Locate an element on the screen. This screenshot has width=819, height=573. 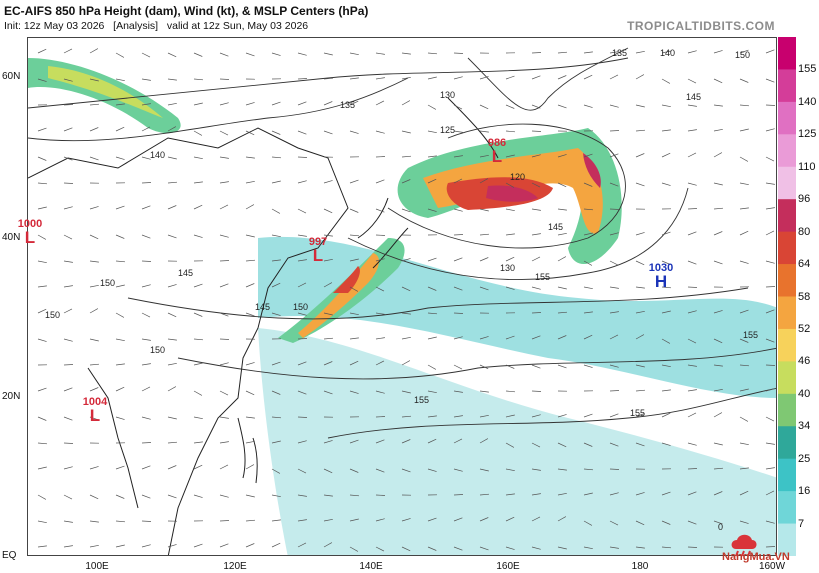
colorbar-tick-label: 52 is located at coordinates (804, 328).